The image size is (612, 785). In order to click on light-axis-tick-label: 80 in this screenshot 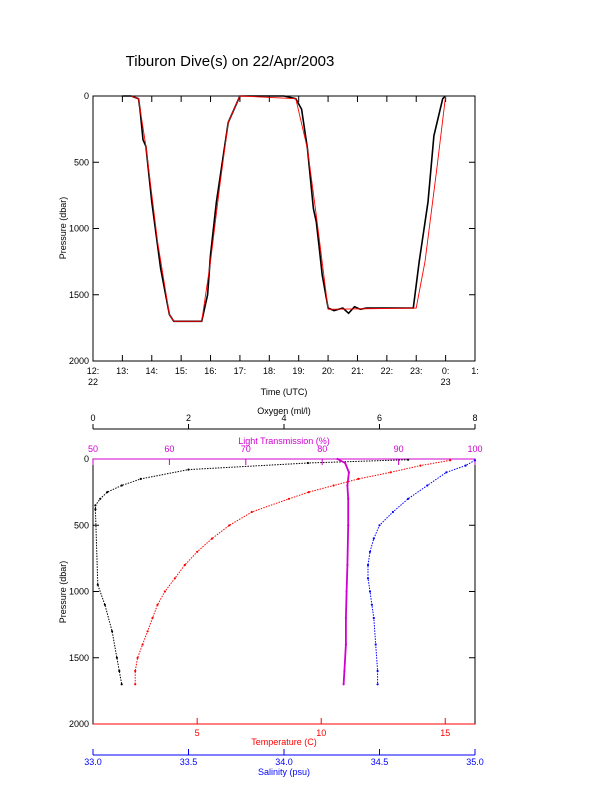, I will do `click(322, 449)`.